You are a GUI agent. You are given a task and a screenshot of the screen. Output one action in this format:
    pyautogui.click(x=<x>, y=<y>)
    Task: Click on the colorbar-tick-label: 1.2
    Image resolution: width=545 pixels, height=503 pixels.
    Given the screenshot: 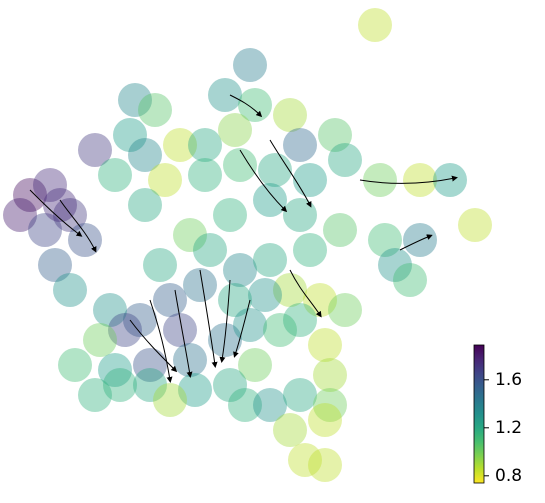 What is the action you would take?
    pyautogui.click(x=508, y=428)
    